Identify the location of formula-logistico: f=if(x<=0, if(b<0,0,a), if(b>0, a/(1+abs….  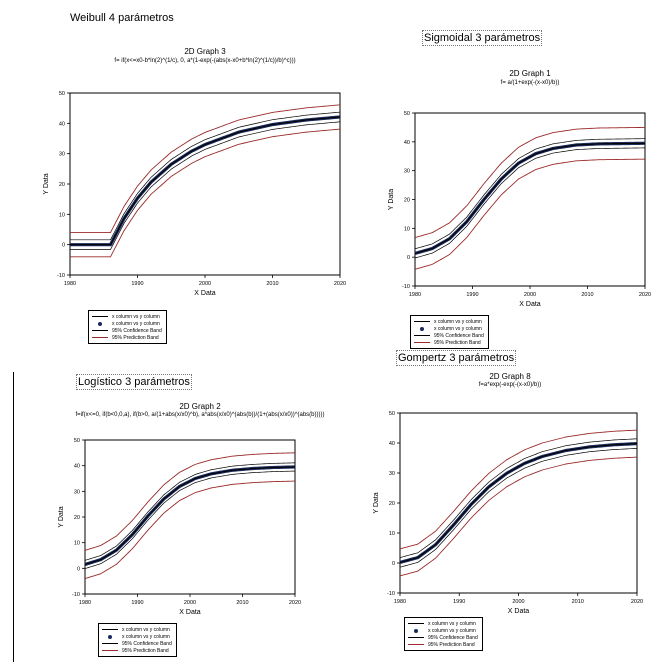
(200, 415).